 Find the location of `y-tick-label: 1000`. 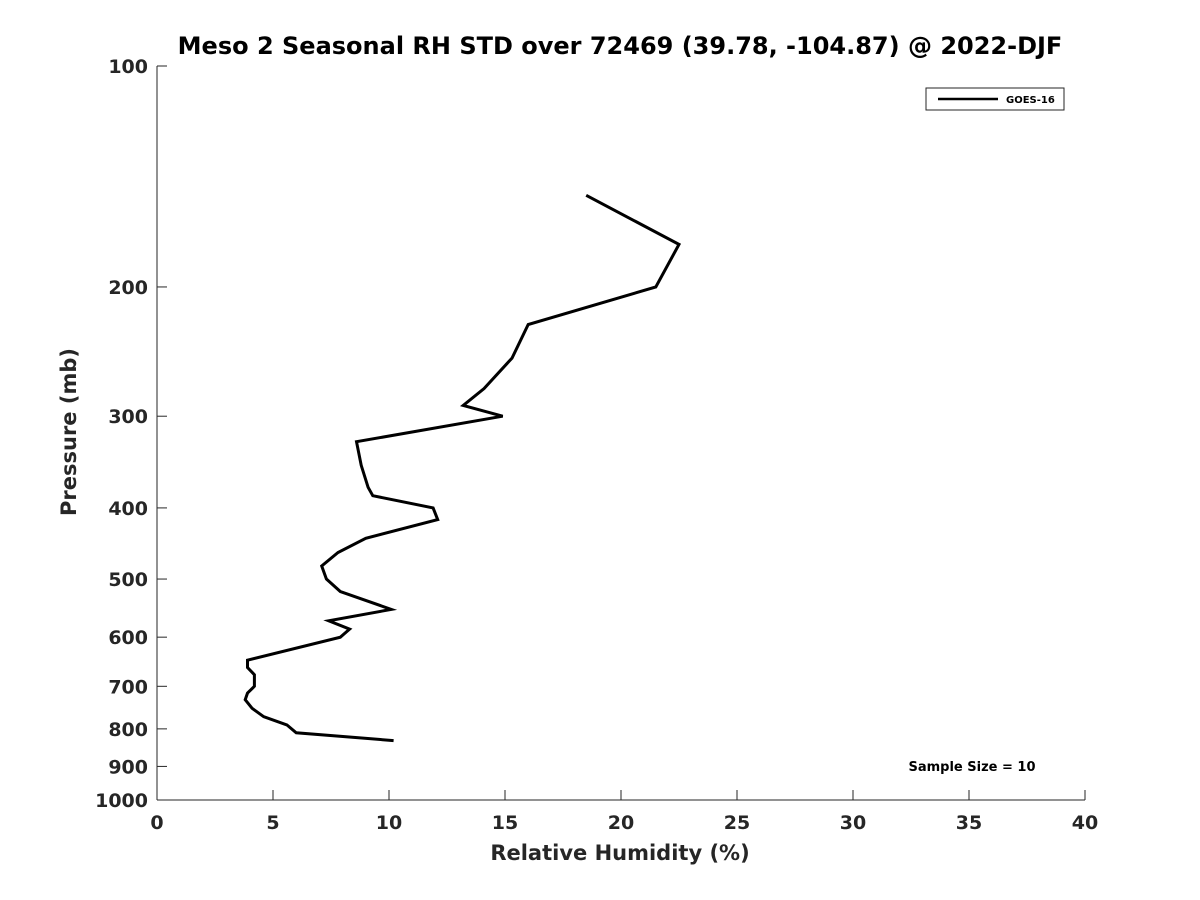

y-tick-label: 1000 is located at coordinates (121, 801).